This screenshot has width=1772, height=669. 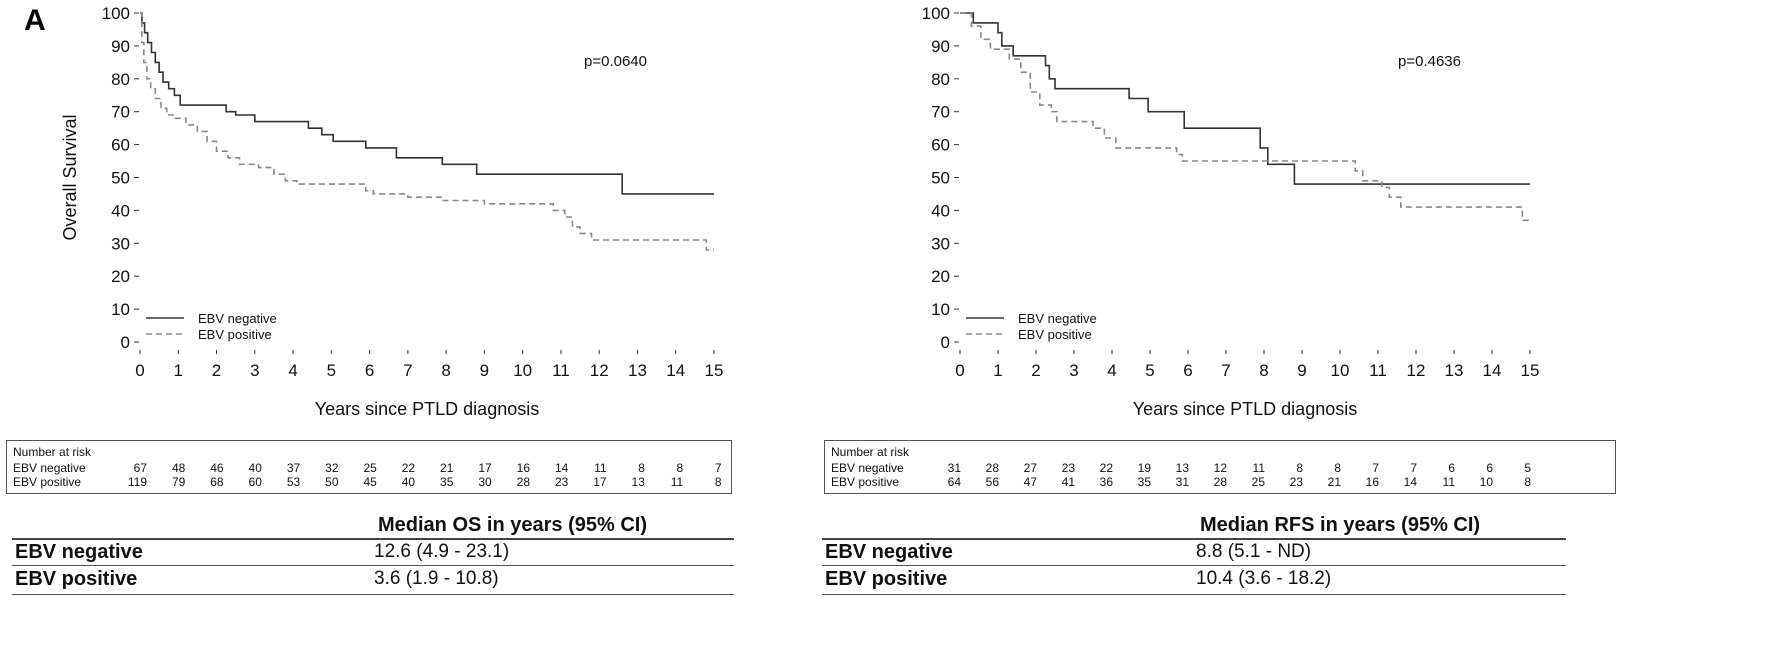 I want to click on median-row: EBV negative 12.6 (4.9 - 23.1), so click(x=373, y=553).